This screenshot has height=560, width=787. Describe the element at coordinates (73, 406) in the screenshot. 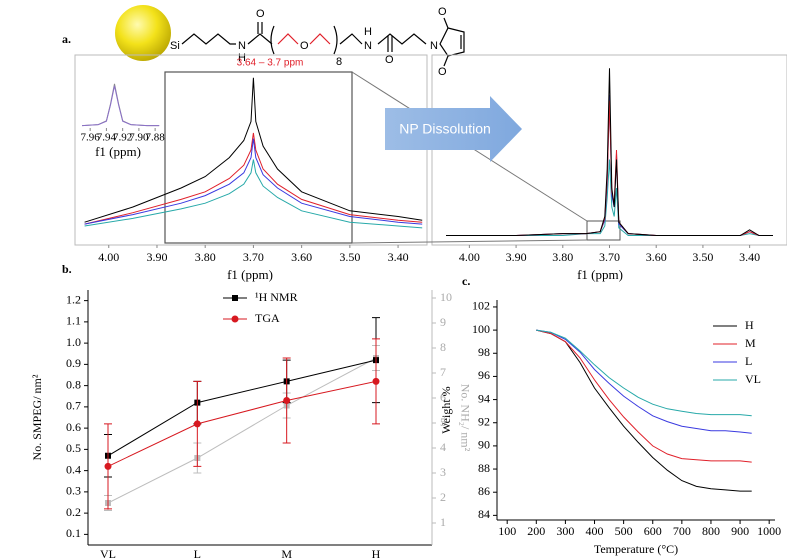

I see `y-tick-label: 0.7` at that location.